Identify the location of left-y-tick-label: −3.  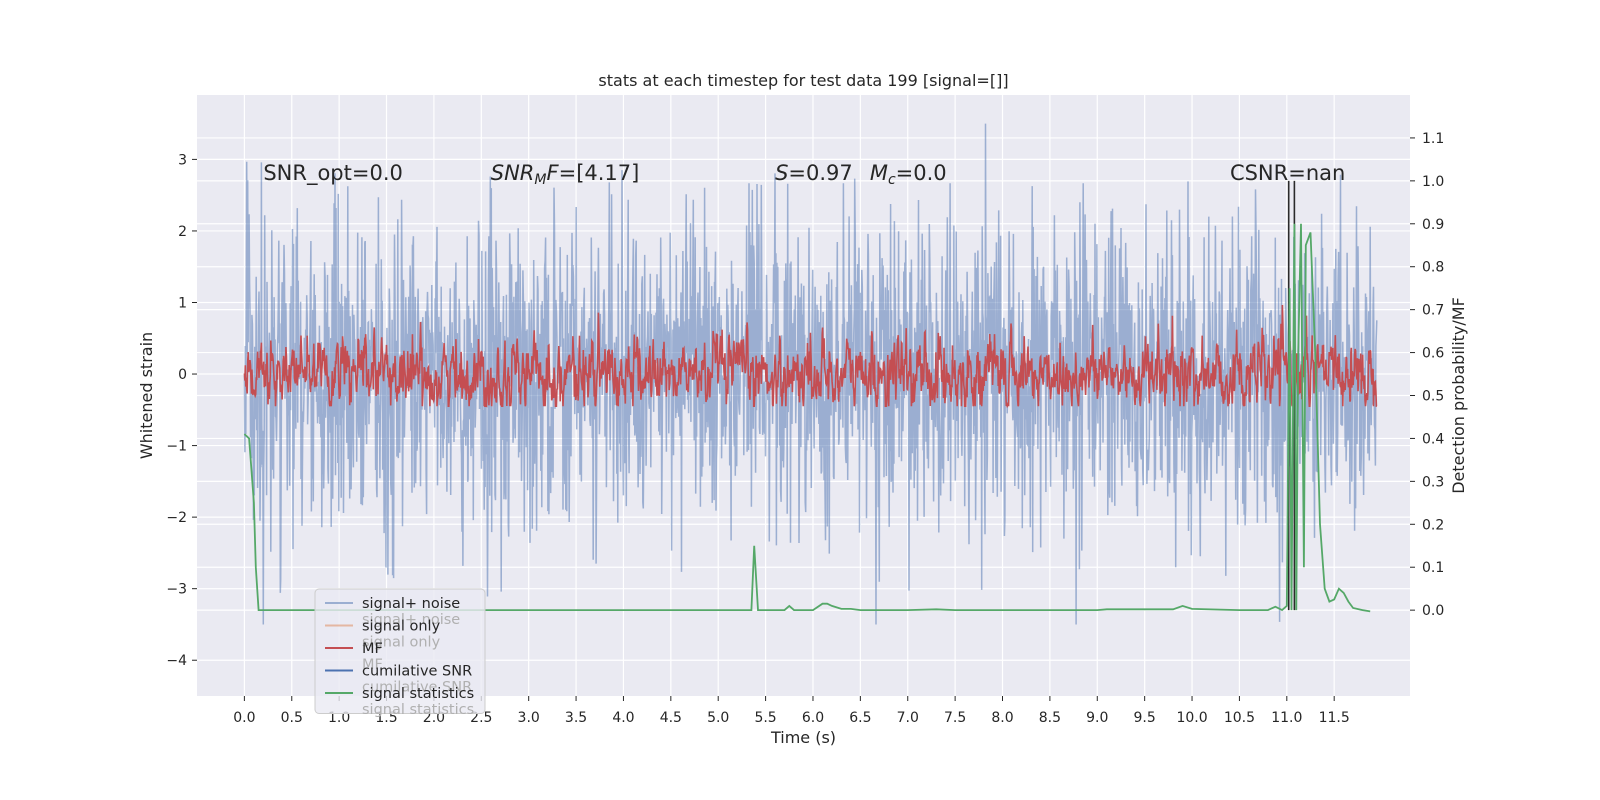
(176, 590).